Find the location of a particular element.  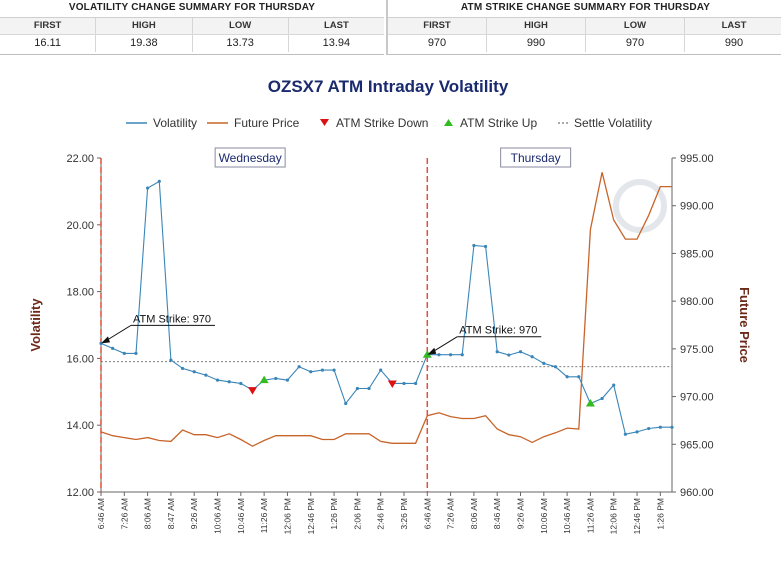

volatility-low-value: 13.73 is located at coordinates (239, 43).